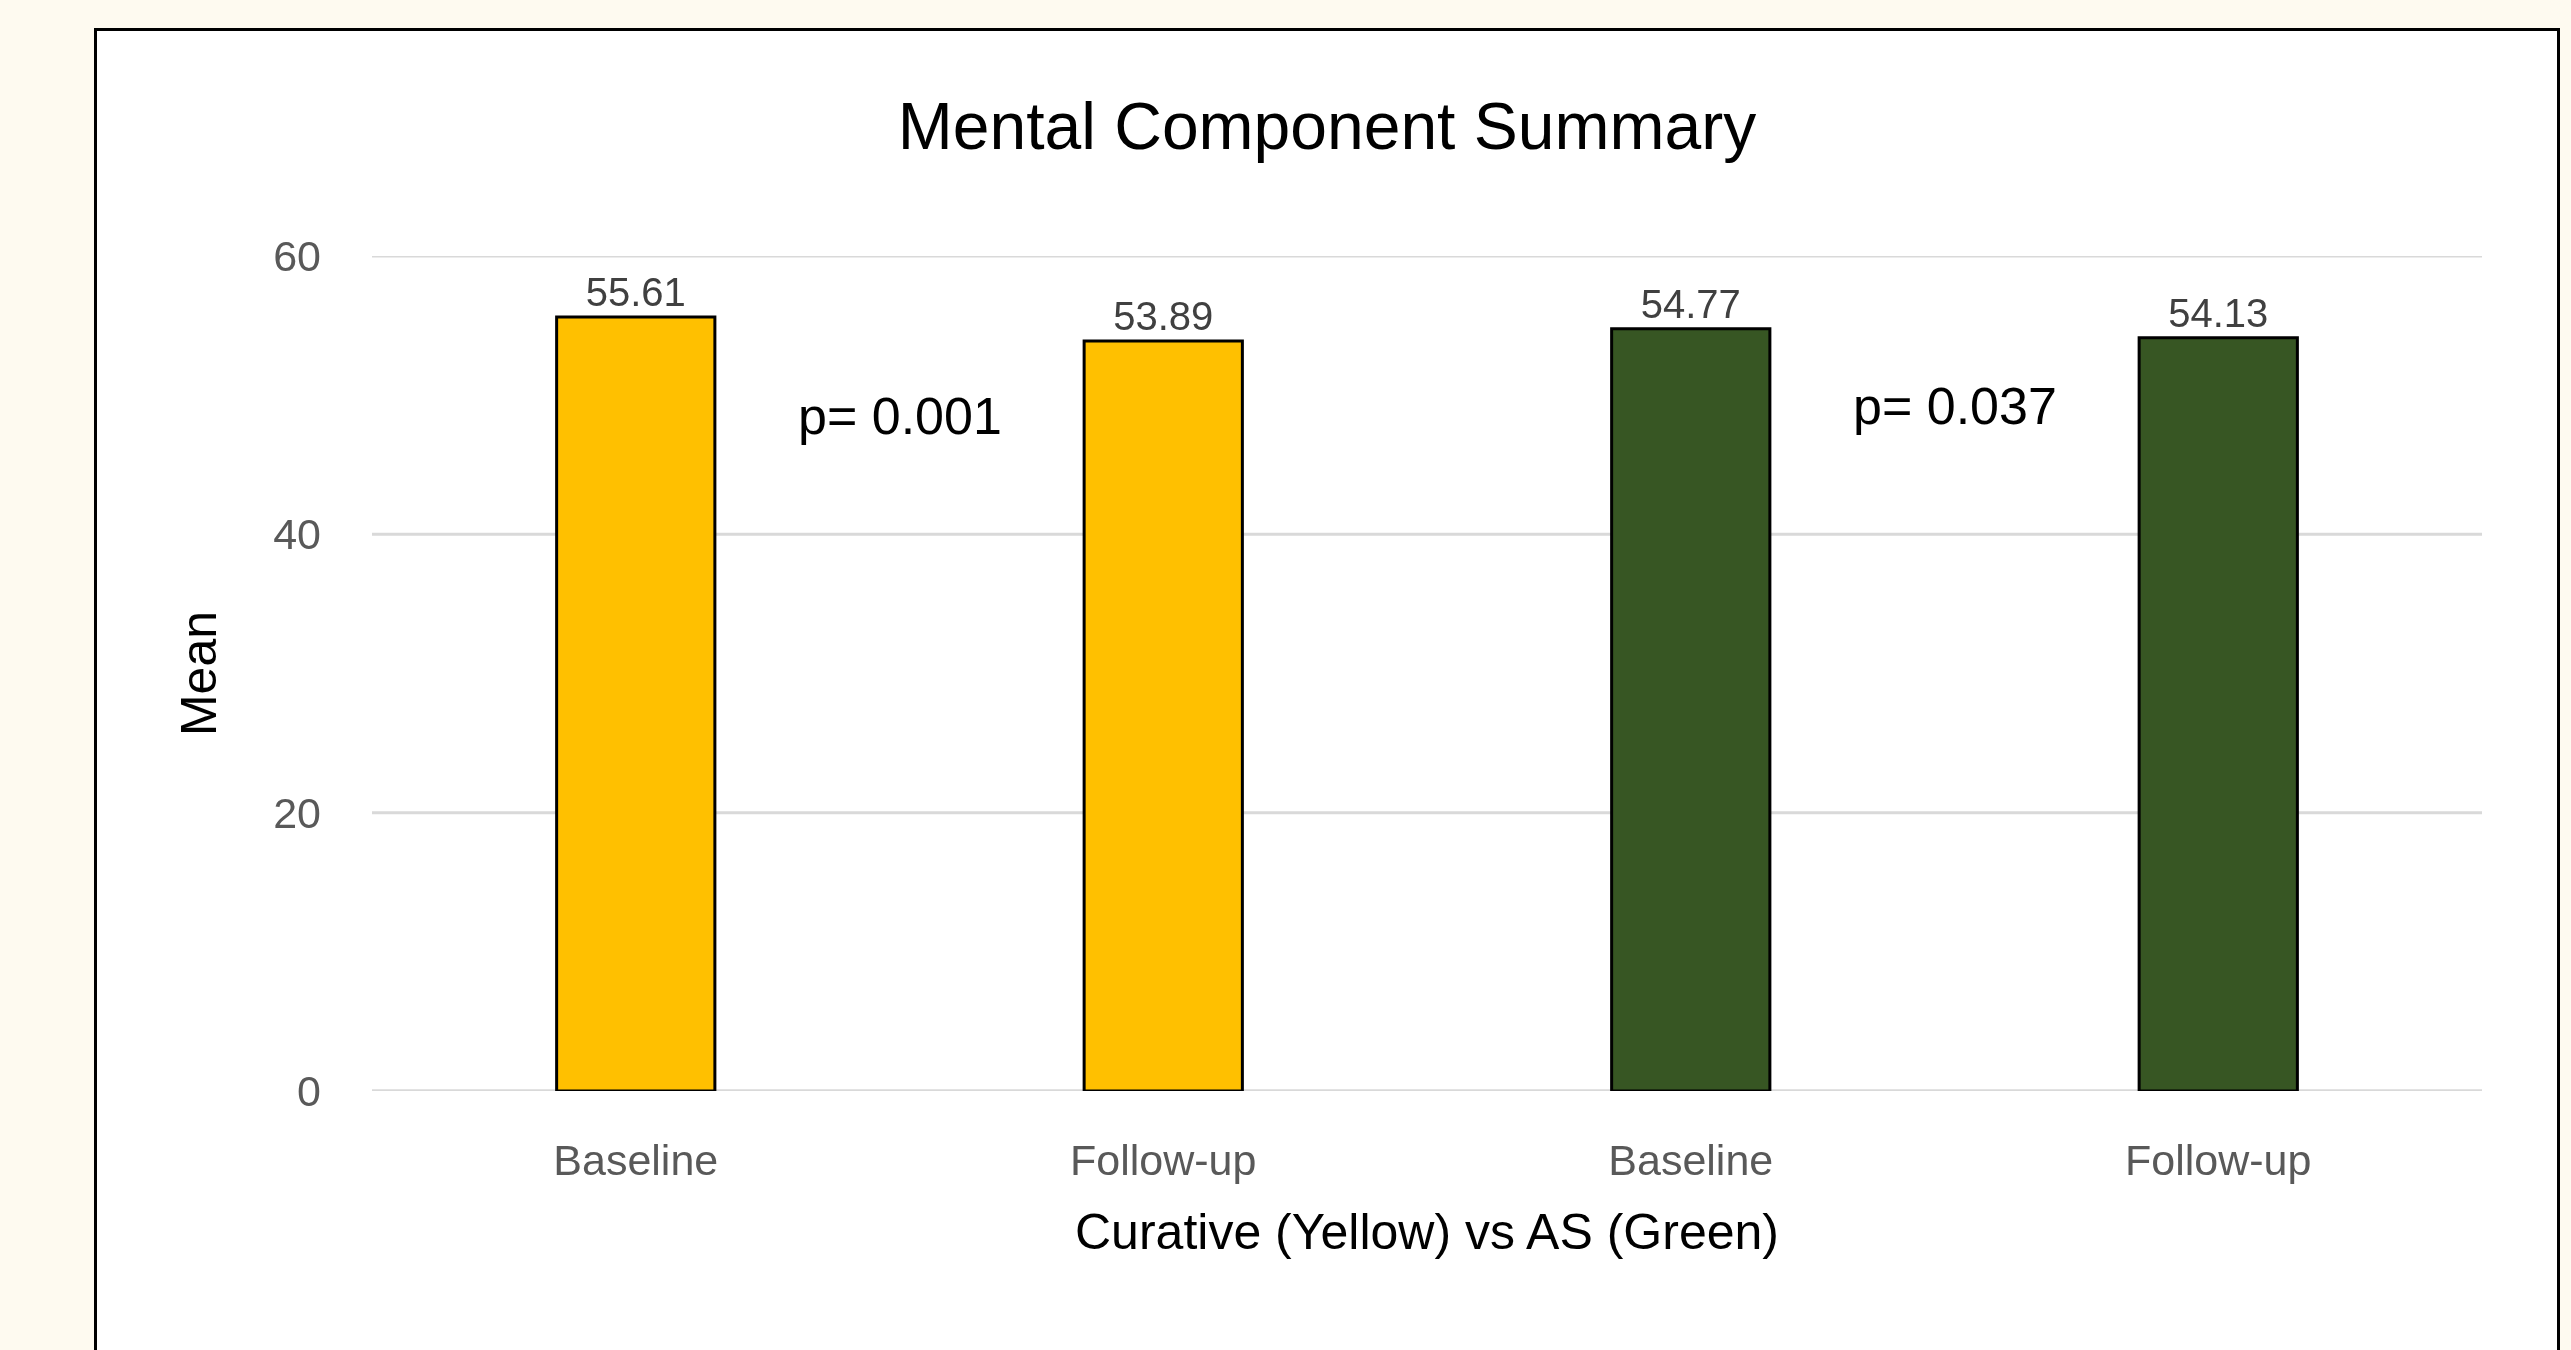  I want to click on y-tick-label: 60, so click(297, 256).